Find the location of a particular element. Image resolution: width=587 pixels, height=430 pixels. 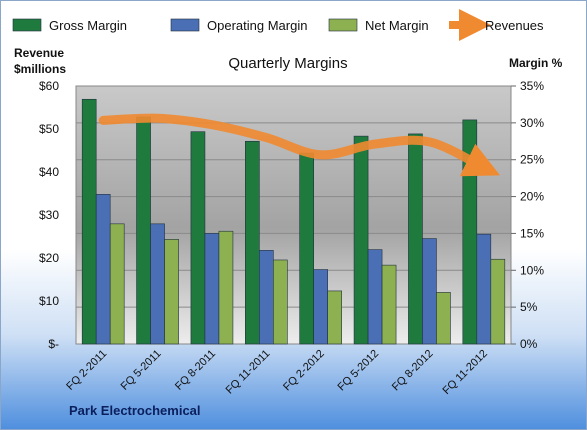

left-tick-label: $- is located at coordinates (53, 344).